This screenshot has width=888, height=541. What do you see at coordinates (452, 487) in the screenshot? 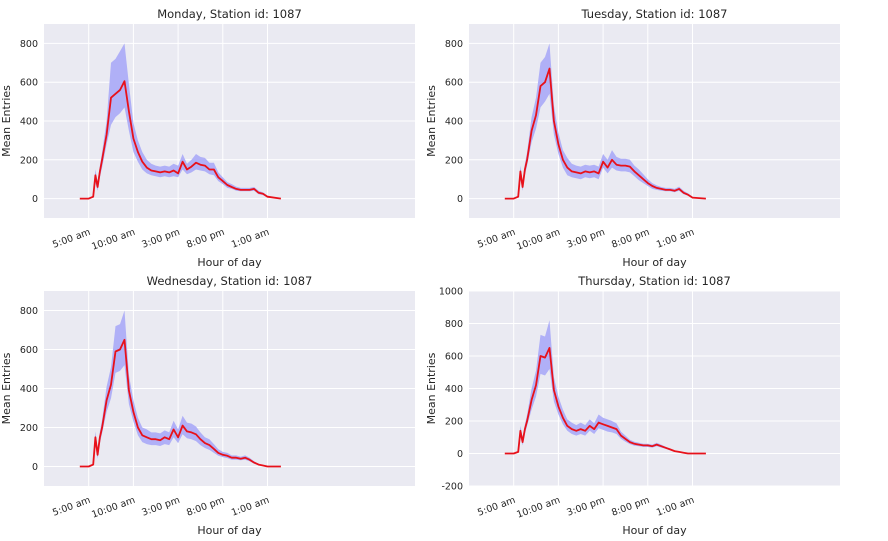
I see `y-tick-label: -200` at bounding box center [452, 487].